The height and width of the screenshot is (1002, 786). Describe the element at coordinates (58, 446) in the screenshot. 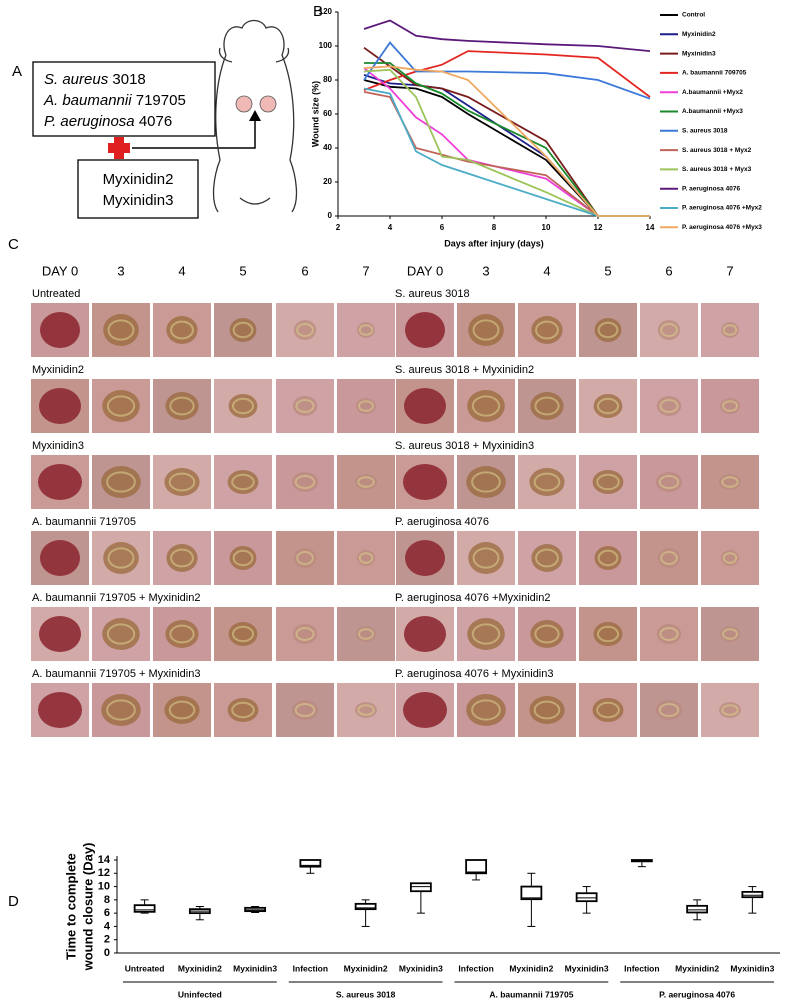

I see `group-label: Myxinidin3` at that location.